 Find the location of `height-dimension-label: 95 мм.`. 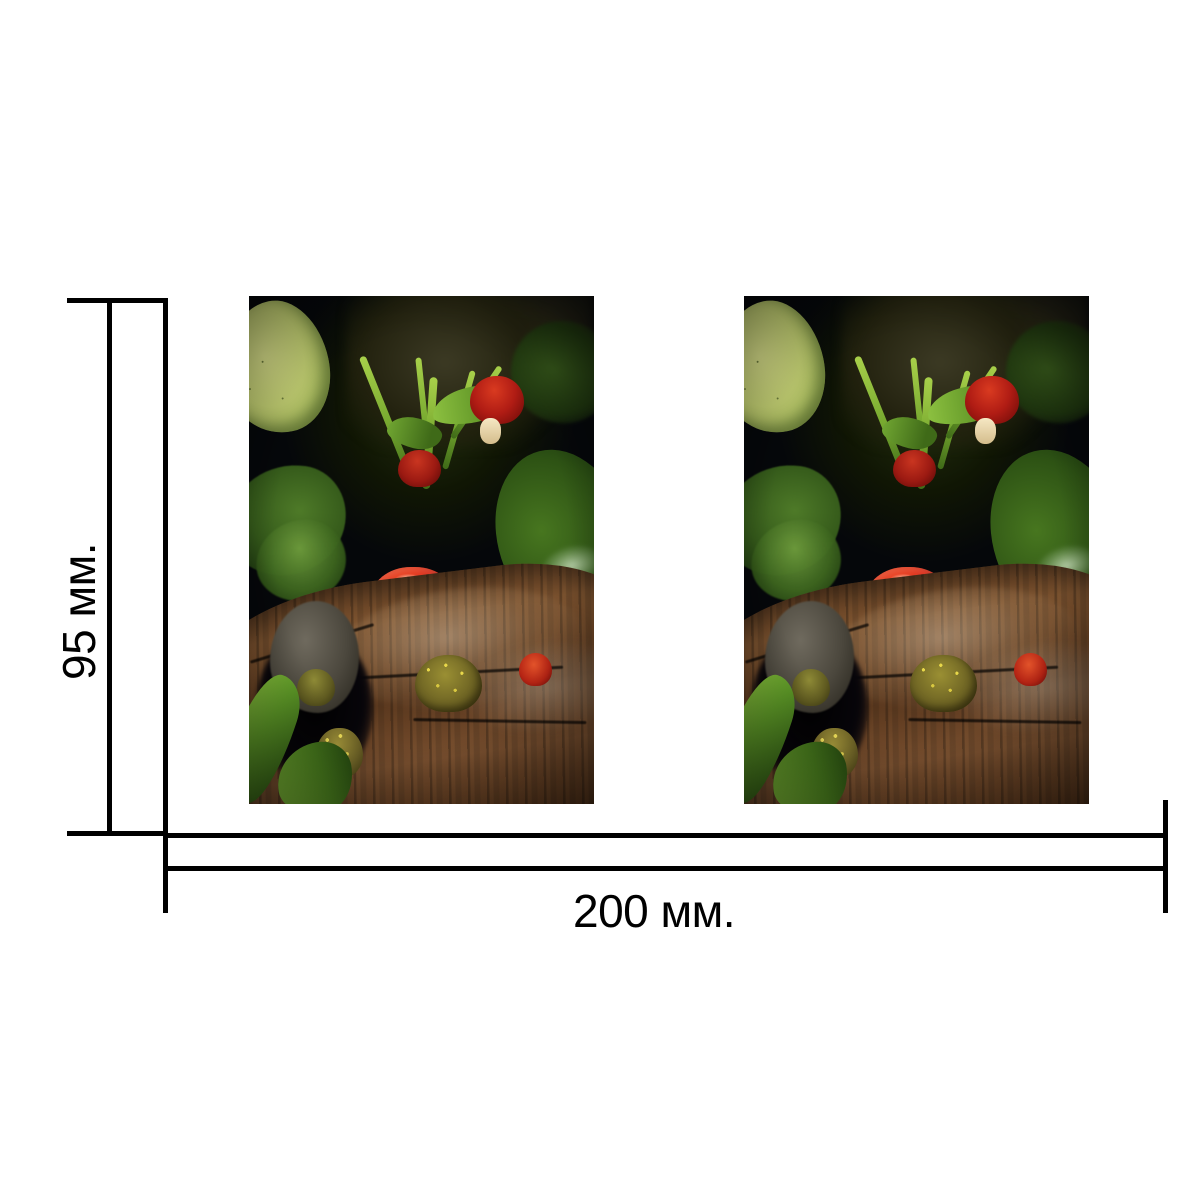

height-dimension-label: 95 мм. is located at coordinates (79, 611).